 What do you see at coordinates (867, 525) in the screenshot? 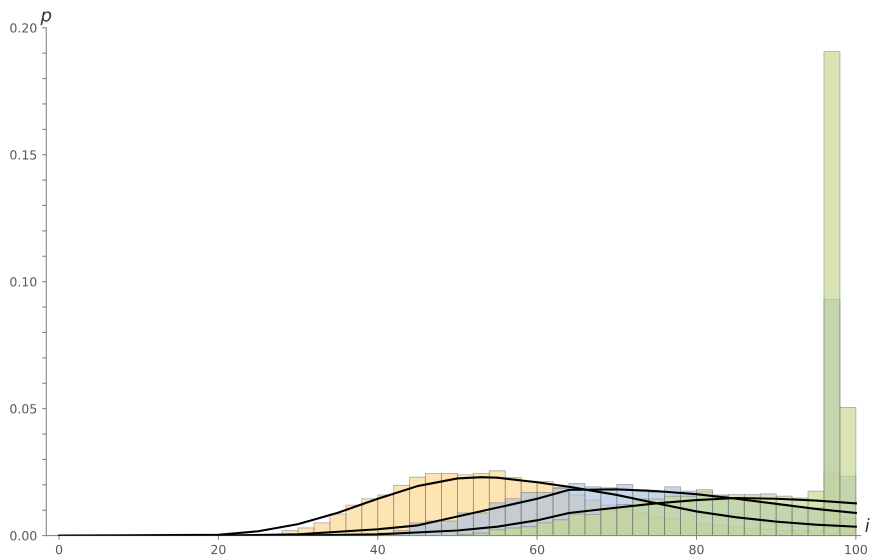
I see `x-axis-title: i` at bounding box center [867, 525].